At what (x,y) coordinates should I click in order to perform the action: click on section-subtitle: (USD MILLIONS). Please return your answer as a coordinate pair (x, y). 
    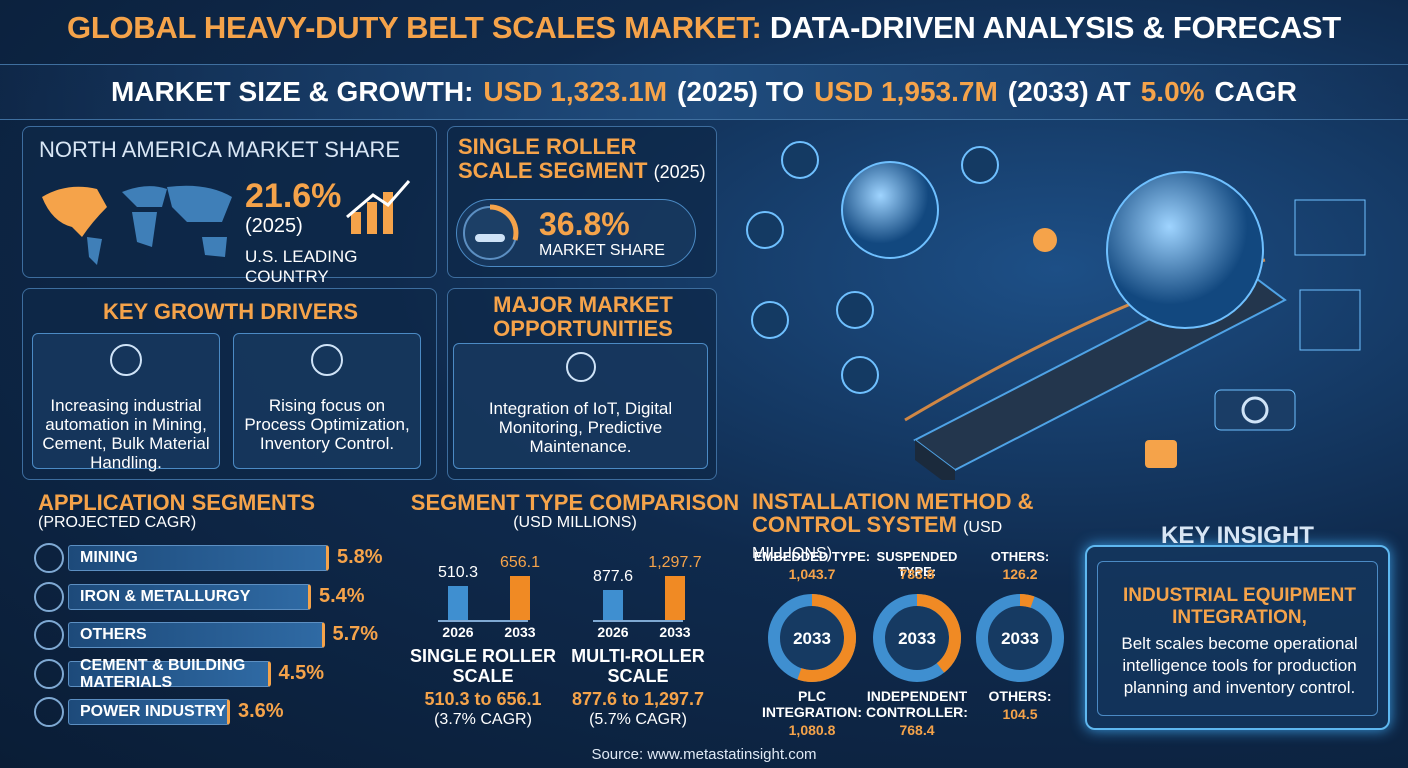
    Looking at the image, I should click on (575, 522).